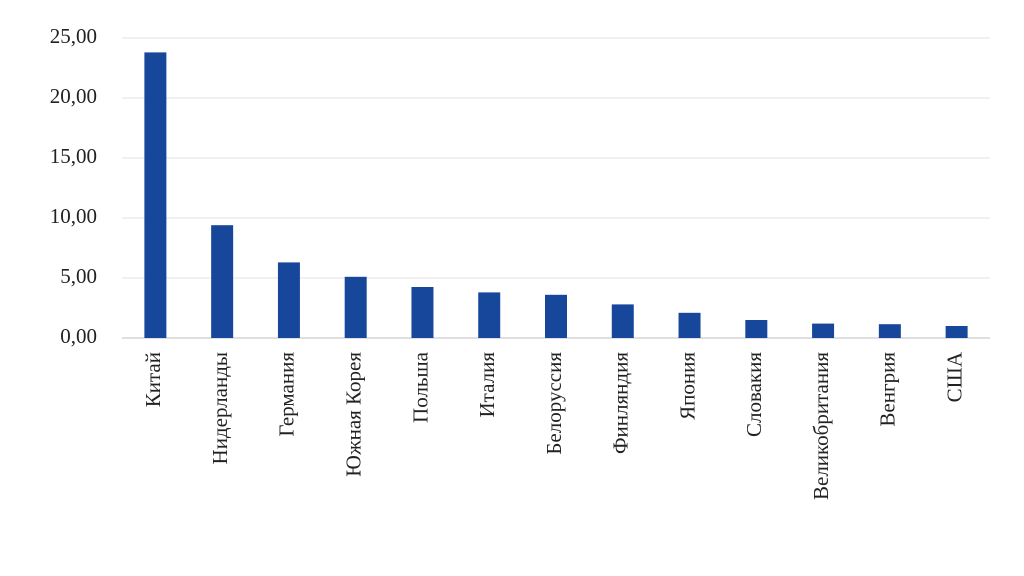 The width and height of the screenshot is (1024, 576). What do you see at coordinates (78, 276) in the screenshot?
I see `y-tick-label: 5,00` at bounding box center [78, 276].